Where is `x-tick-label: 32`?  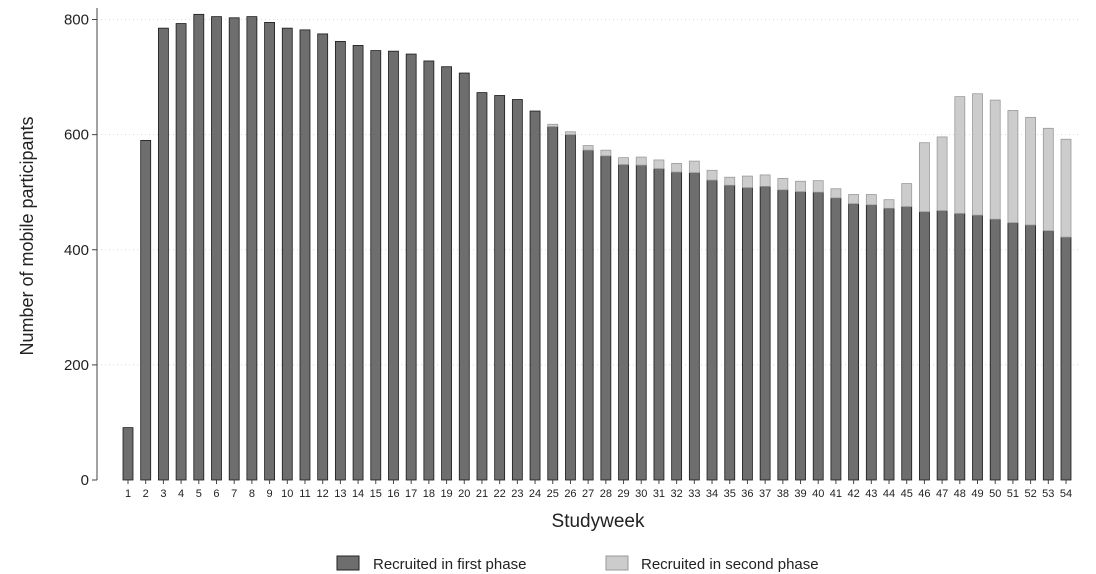 x-tick-label: 32 is located at coordinates (677, 494).